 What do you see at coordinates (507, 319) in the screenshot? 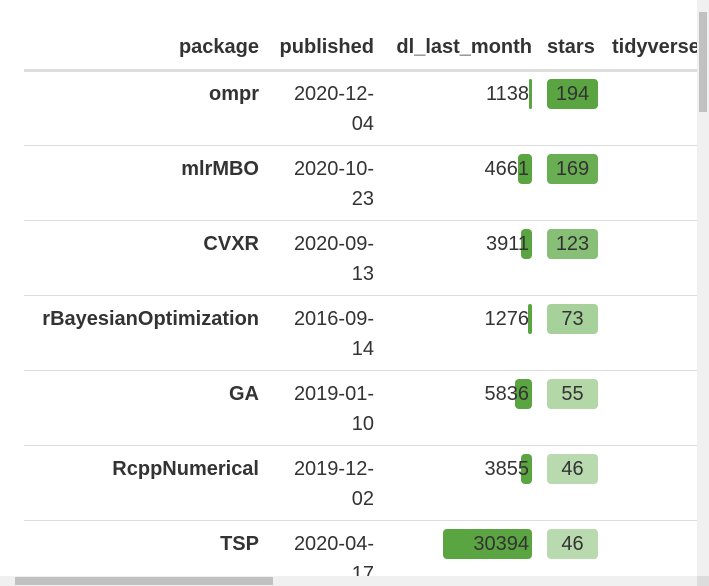
I see `download-cell: 1276` at bounding box center [507, 319].